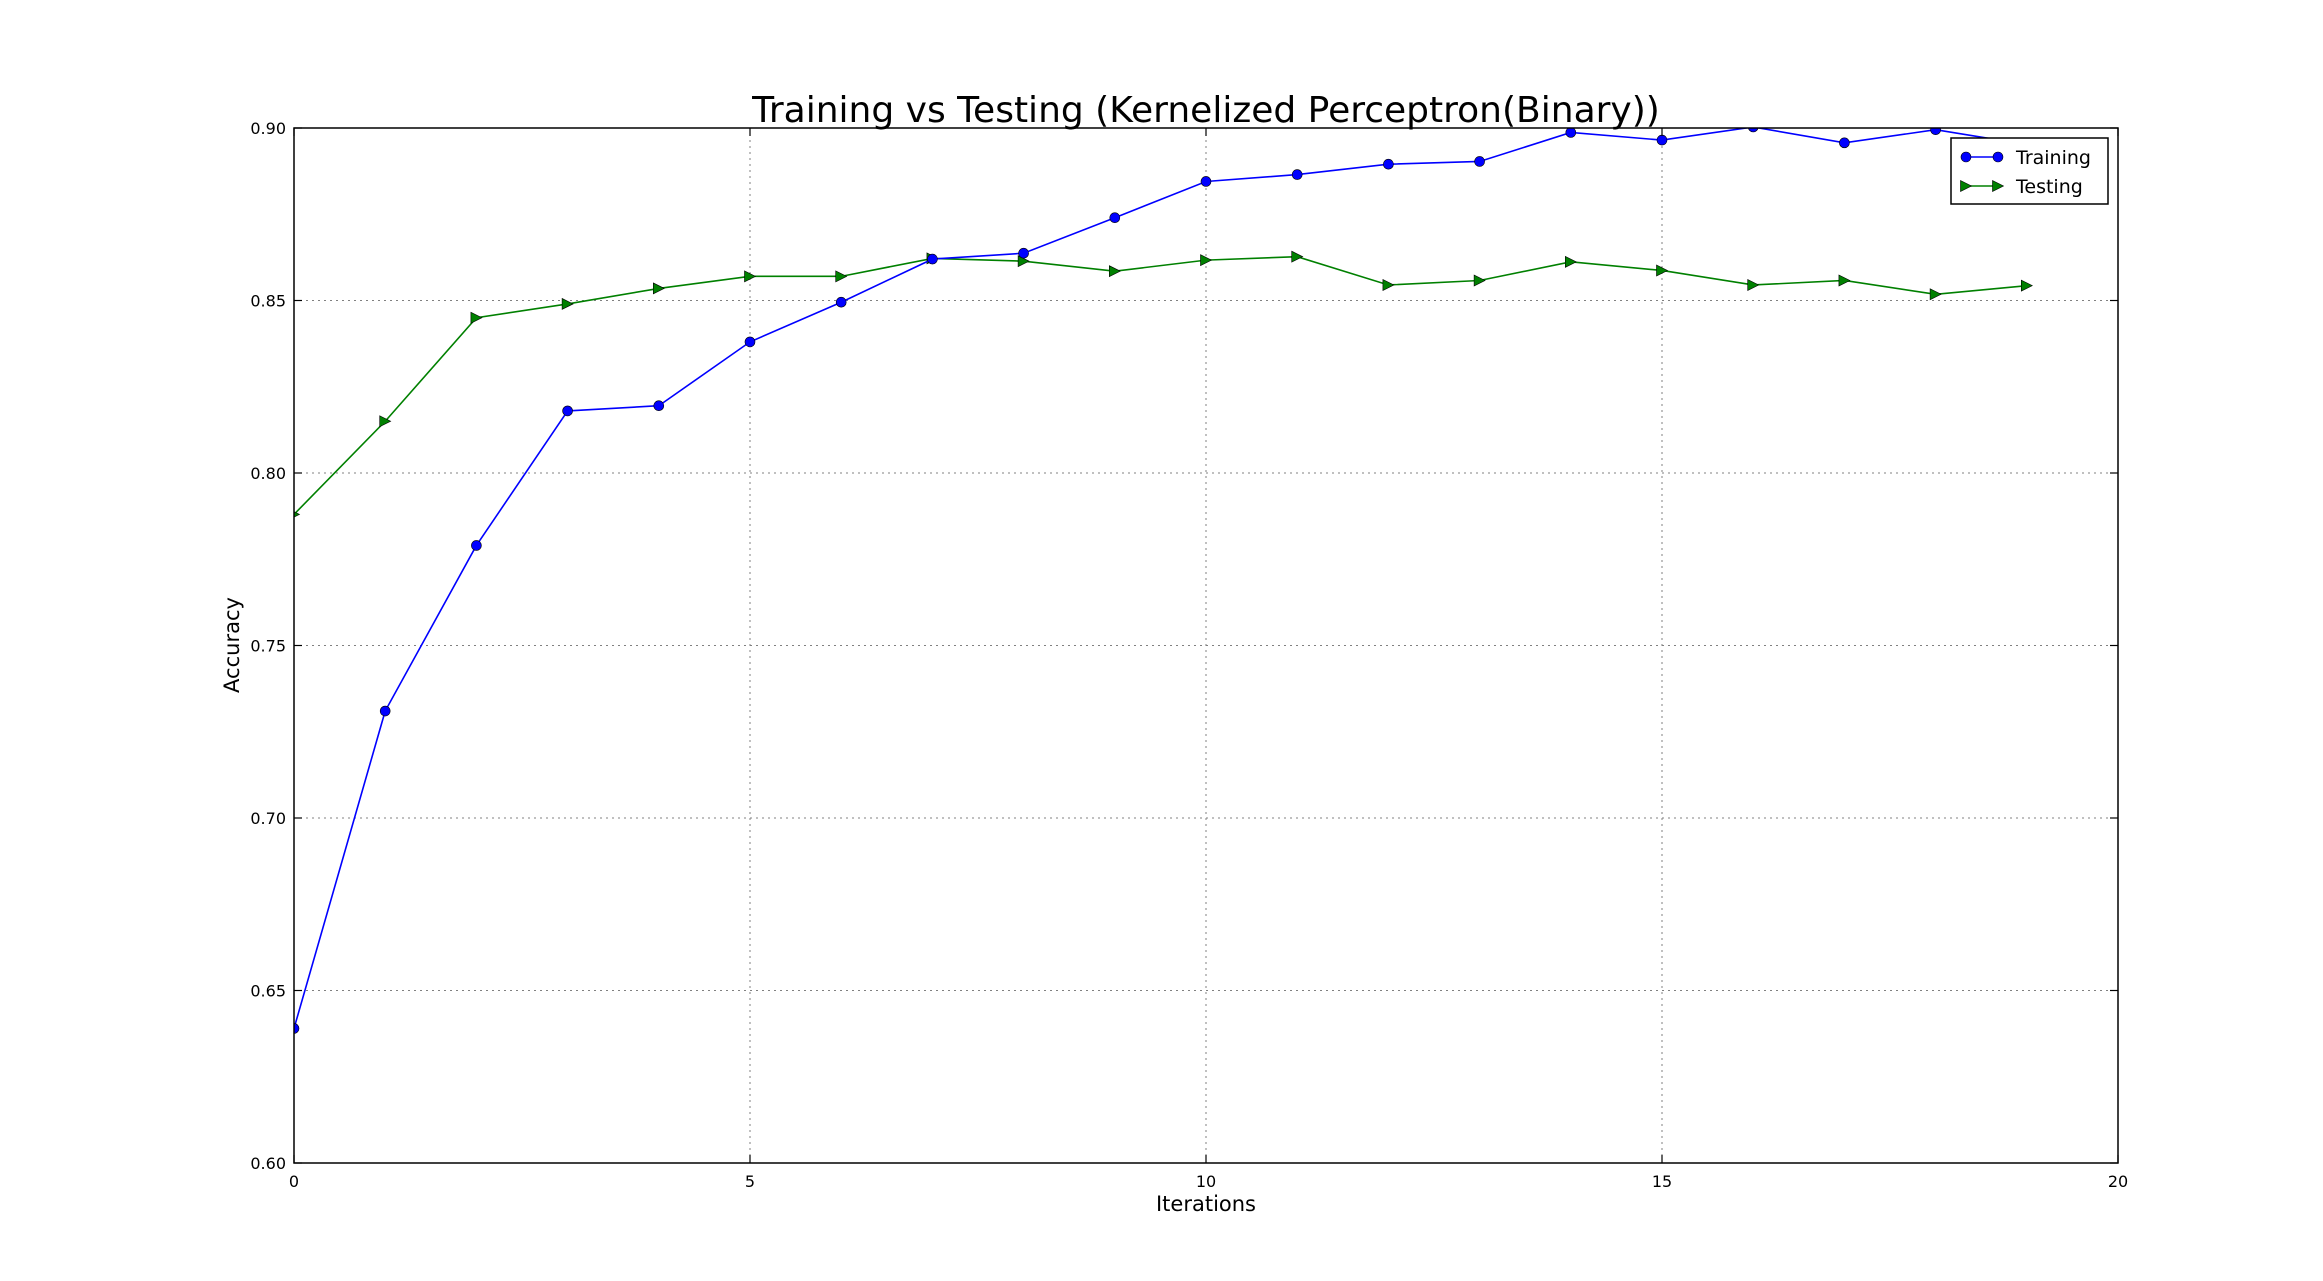 This screenshot has height=1281, width=2323. I want to click on x-axis-label: Iterations, so click(1206, 1204).